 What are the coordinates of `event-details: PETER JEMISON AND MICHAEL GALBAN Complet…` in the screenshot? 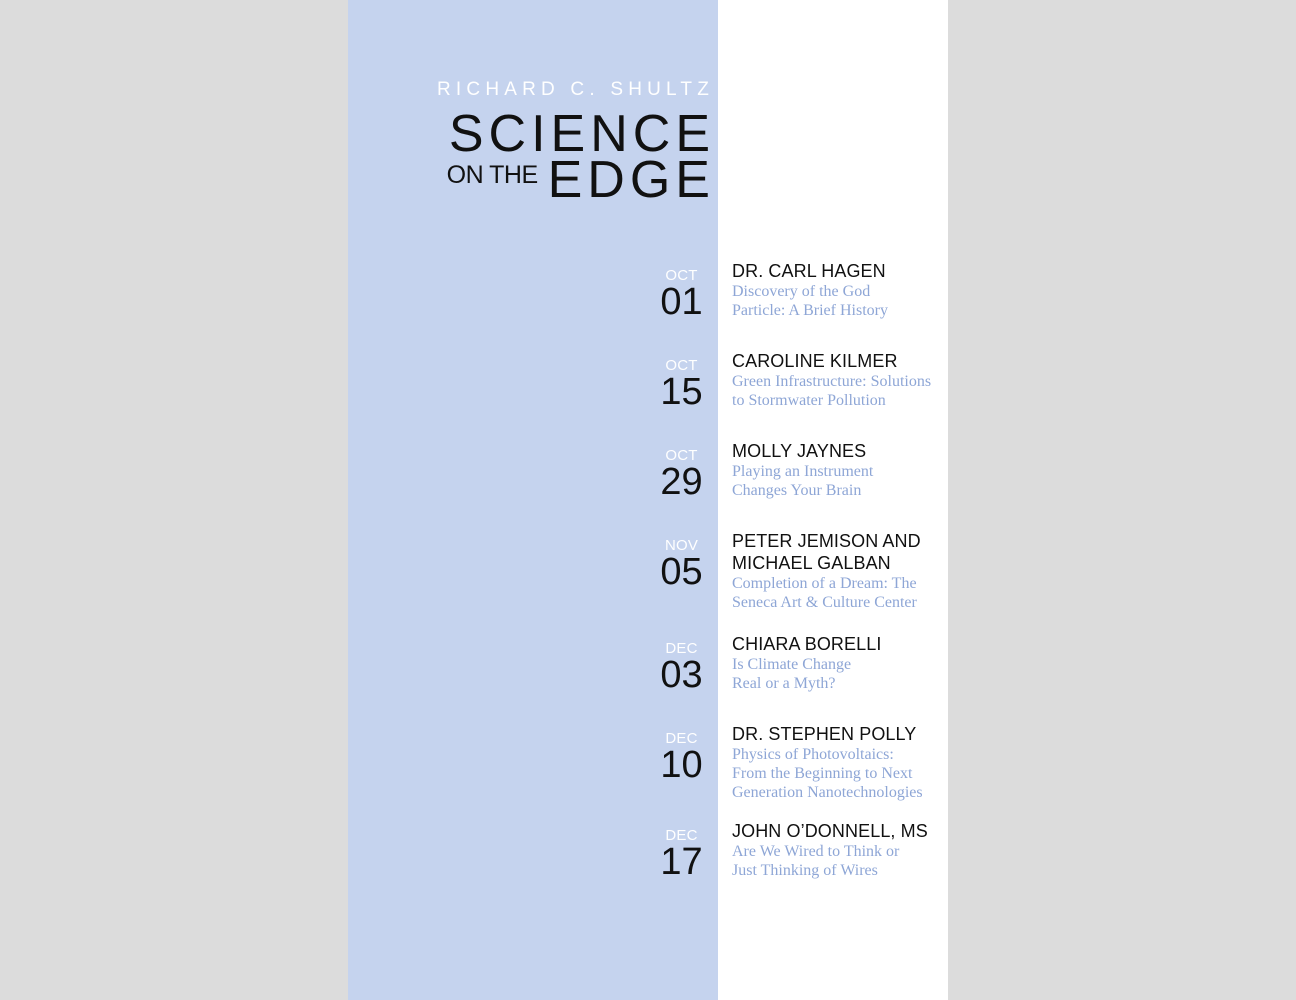 It's located at (834, 571).